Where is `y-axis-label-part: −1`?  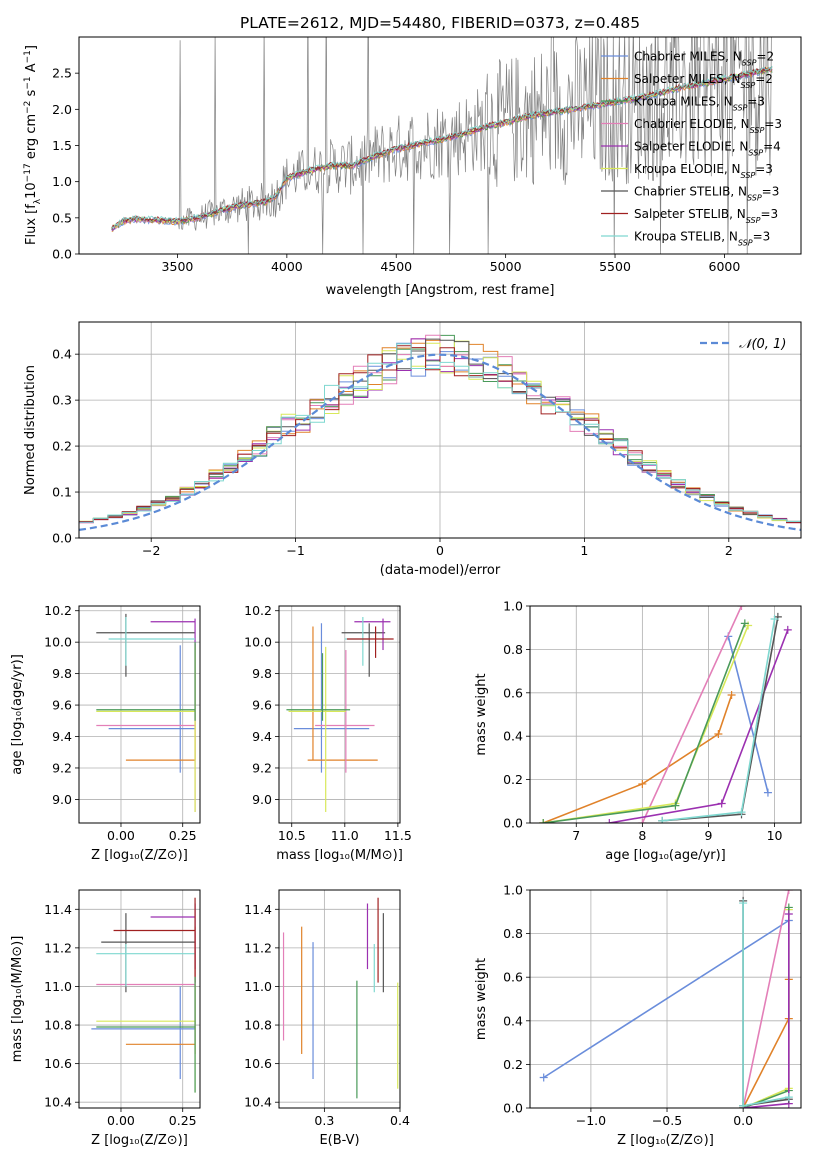
y-axis-label-part: −1 is located at coordinates (28, 56).